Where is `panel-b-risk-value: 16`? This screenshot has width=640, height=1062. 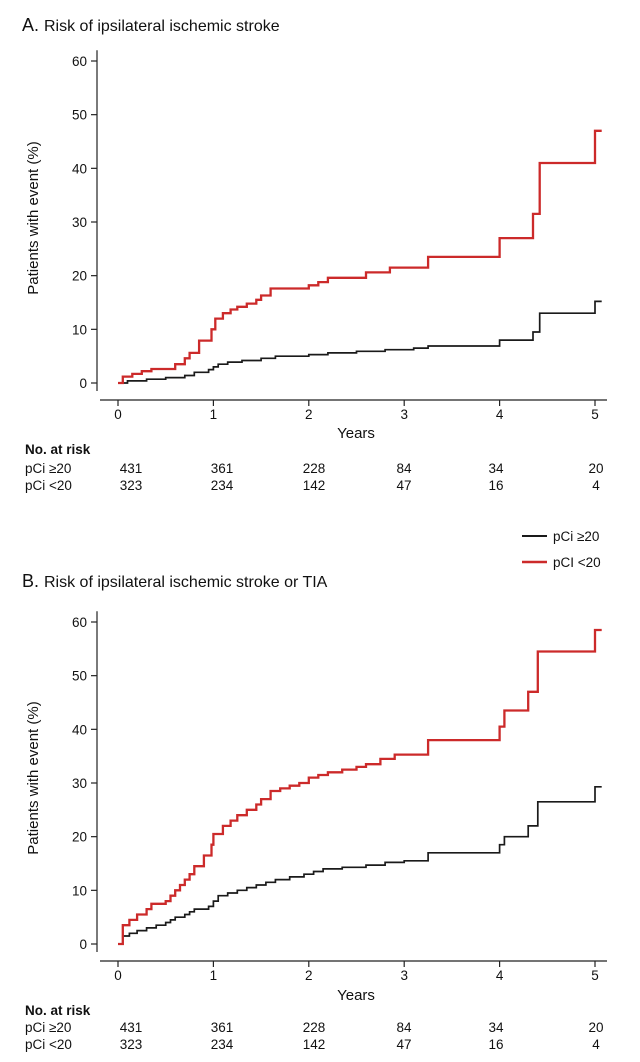
panel-b-risk-value: 16 is located at coordinates (495, 1044).